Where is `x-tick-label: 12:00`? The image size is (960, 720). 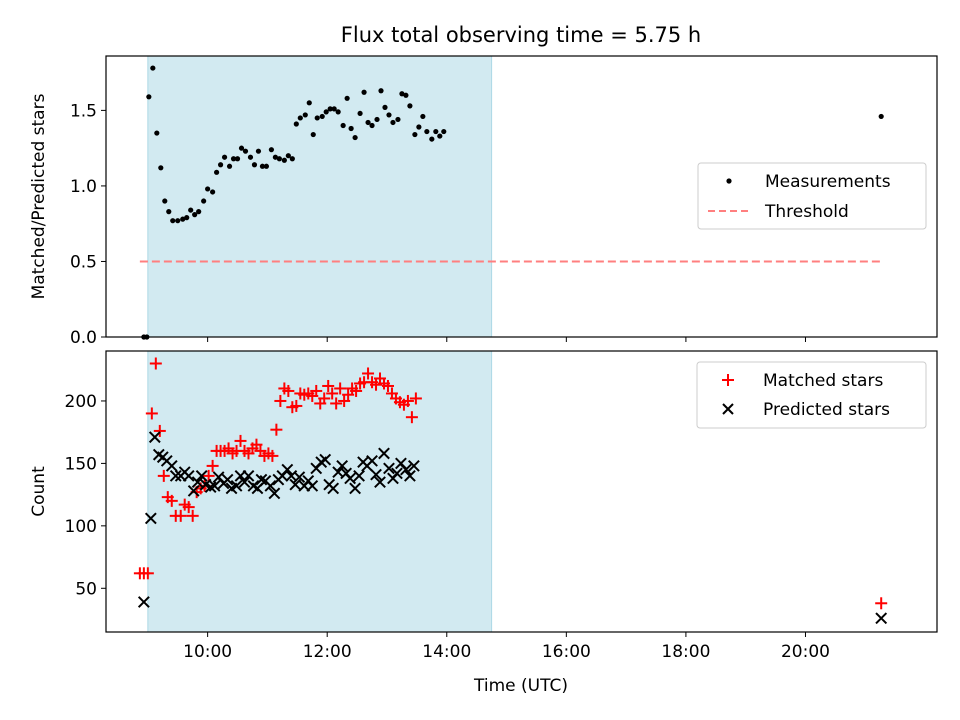 x-tick-label: 12:00 is located at coordinates (327, 652).